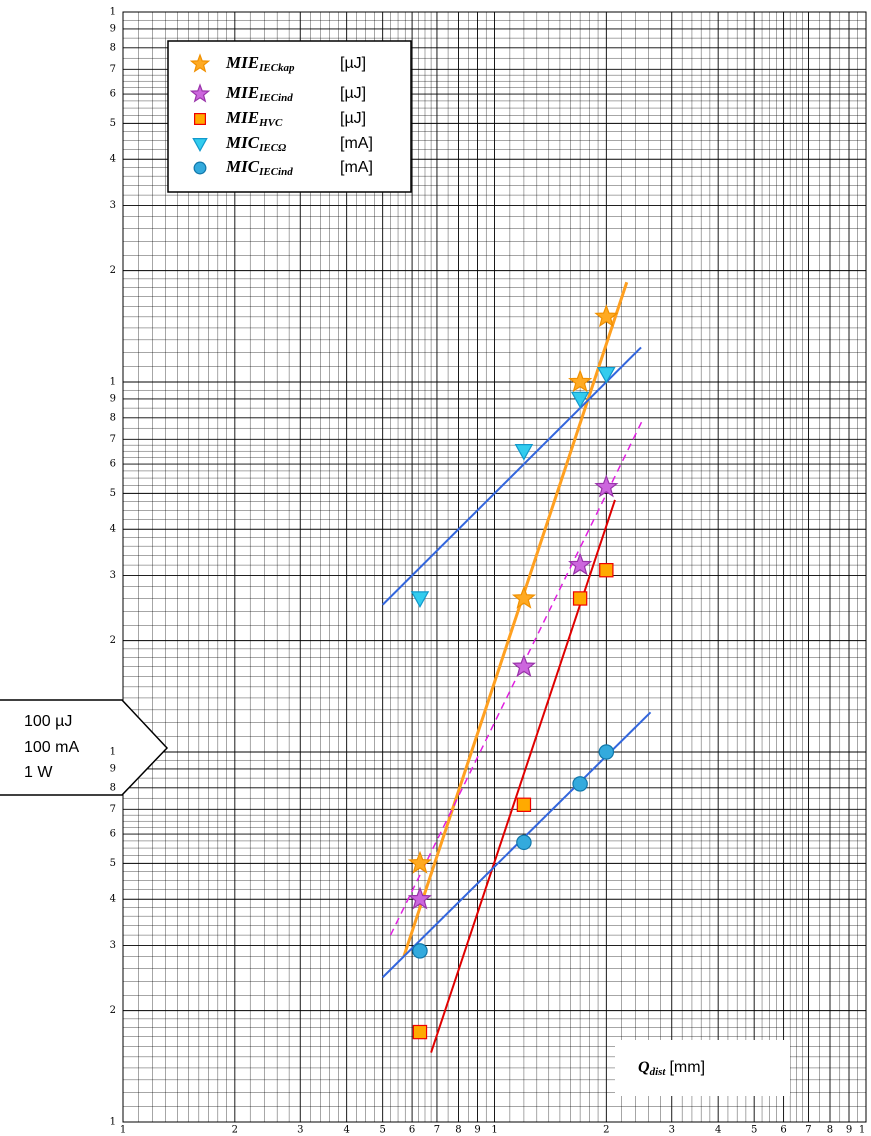  What do you see at coordinates (382, 1130) in the screenshot?
I see `x-tick-label: 5` at bounding box center [382, 1130].